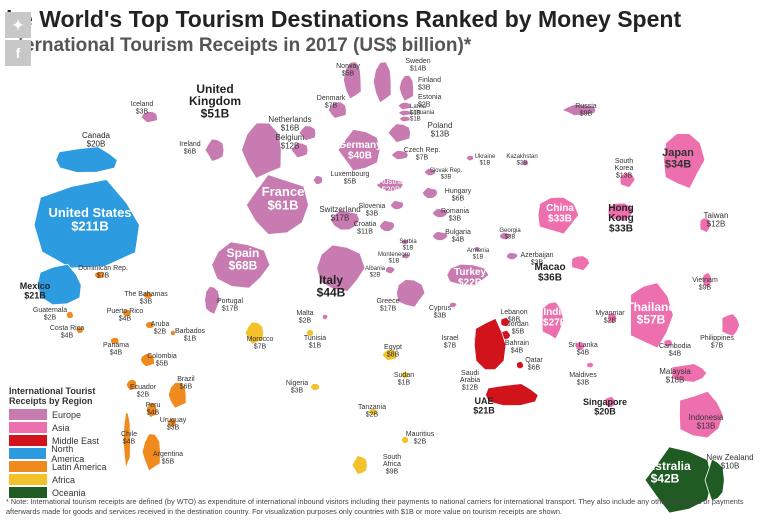  What do you see at coordinates (388, 301) in the screenshot?
I see `country-name-greece: Greece` at bounding box center [388, 301].